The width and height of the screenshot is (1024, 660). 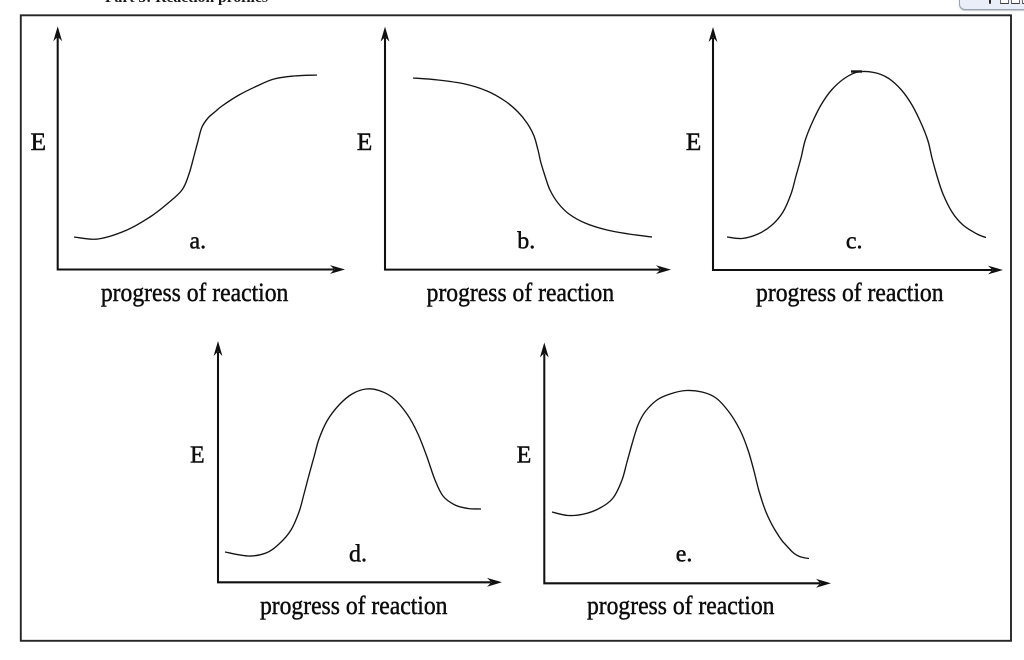 I want to click on svg-text: e., so click(x=684, y=555).